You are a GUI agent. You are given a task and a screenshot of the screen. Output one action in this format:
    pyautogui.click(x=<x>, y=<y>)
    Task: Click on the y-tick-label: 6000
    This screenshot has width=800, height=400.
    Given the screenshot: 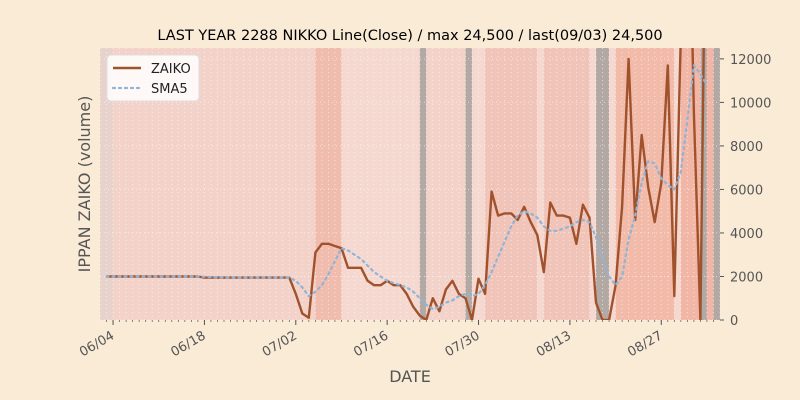 What is the action you would take?
    pyautogui.click(x=746, y=190)
    